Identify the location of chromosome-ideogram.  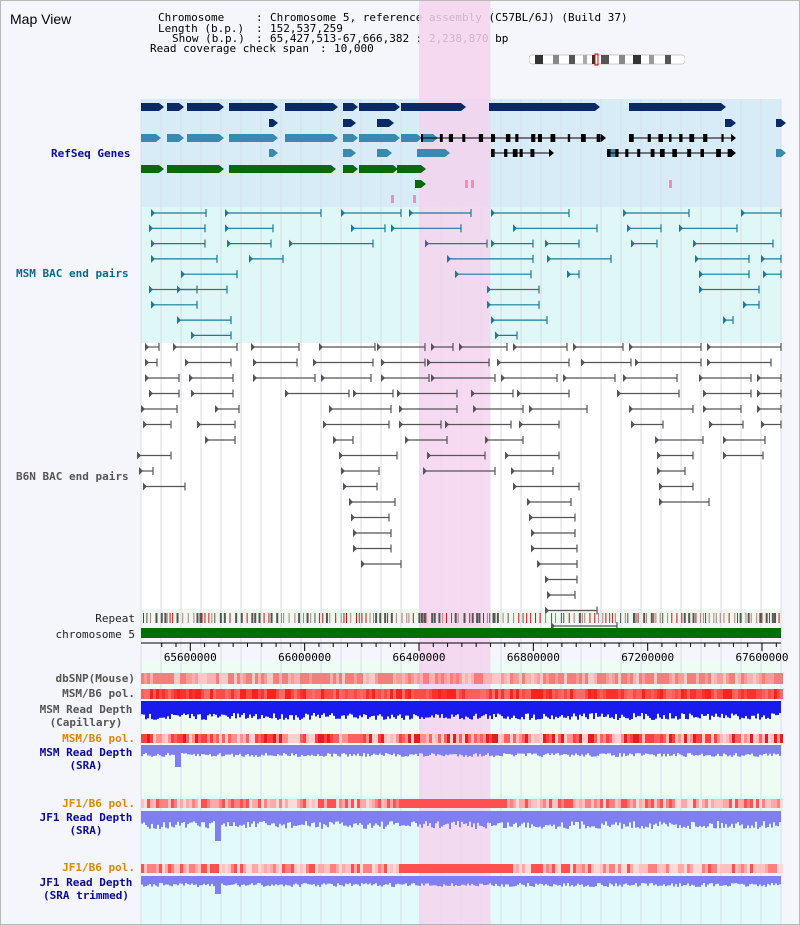
(607, 59).